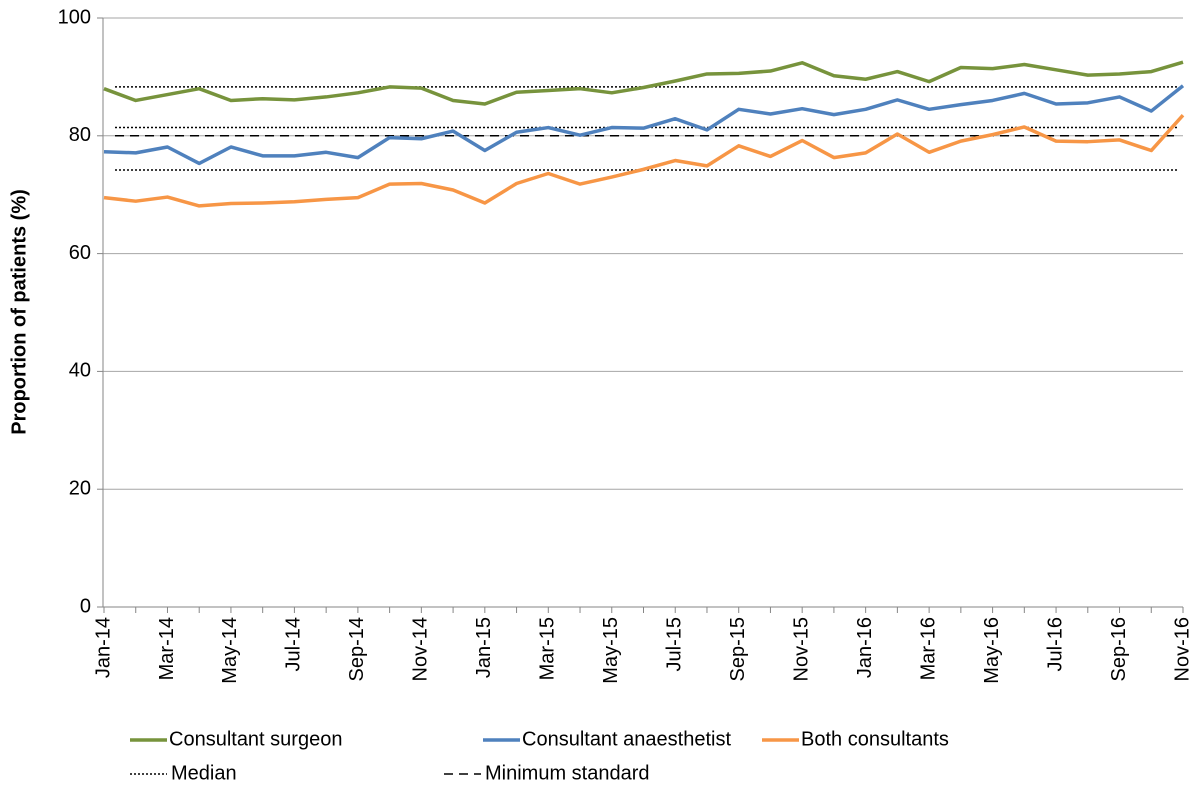 The image size is (1192, 793). What do you see at coordinates (1055, 644) in the screenshot?
I see `x-tick-label: Jul-16` at bounding box center [1055, 644].